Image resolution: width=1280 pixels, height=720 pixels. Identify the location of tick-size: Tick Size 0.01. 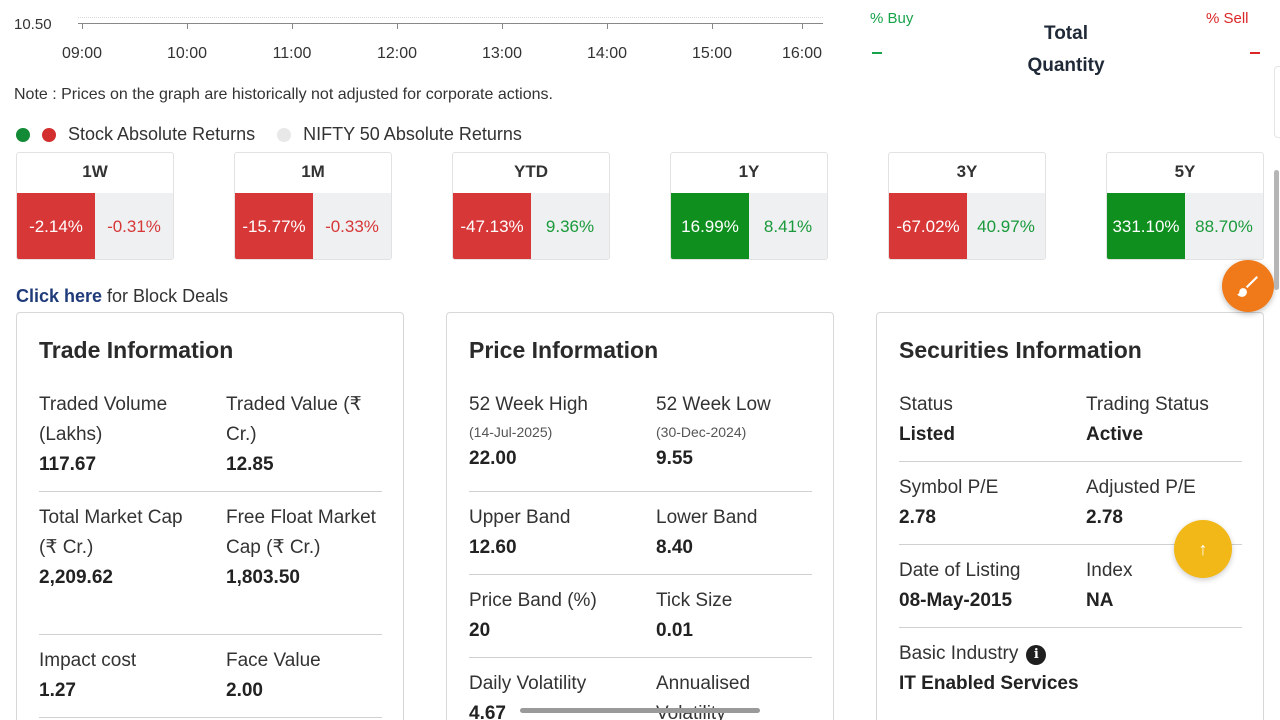
(736, 616).